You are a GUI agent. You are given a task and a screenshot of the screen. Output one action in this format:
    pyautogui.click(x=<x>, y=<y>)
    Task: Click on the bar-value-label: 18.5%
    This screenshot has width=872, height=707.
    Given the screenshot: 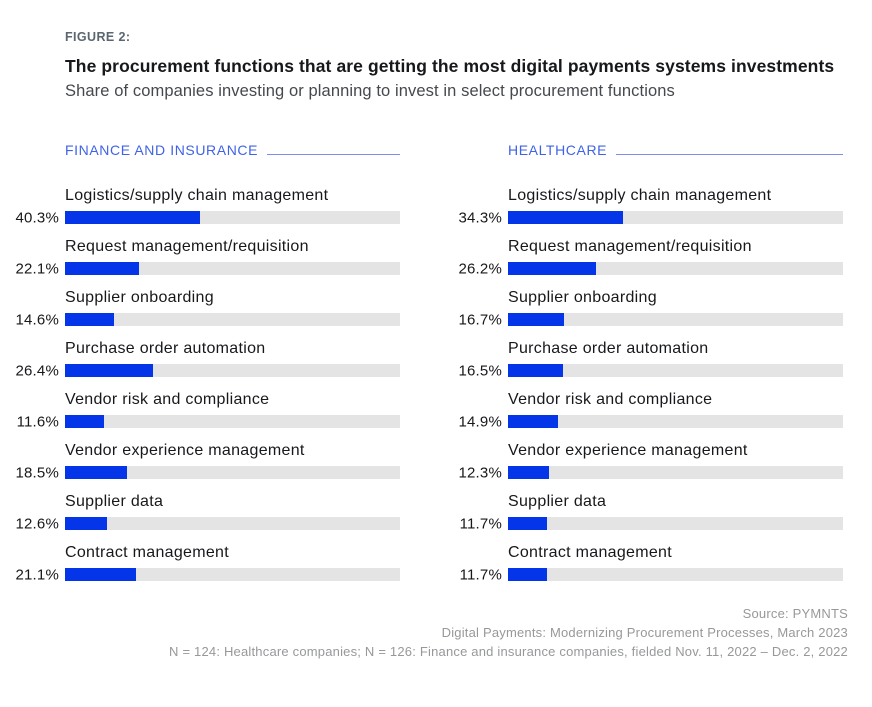 What is the action you would take?
    pyautogui.click(x=37, y=472)
    